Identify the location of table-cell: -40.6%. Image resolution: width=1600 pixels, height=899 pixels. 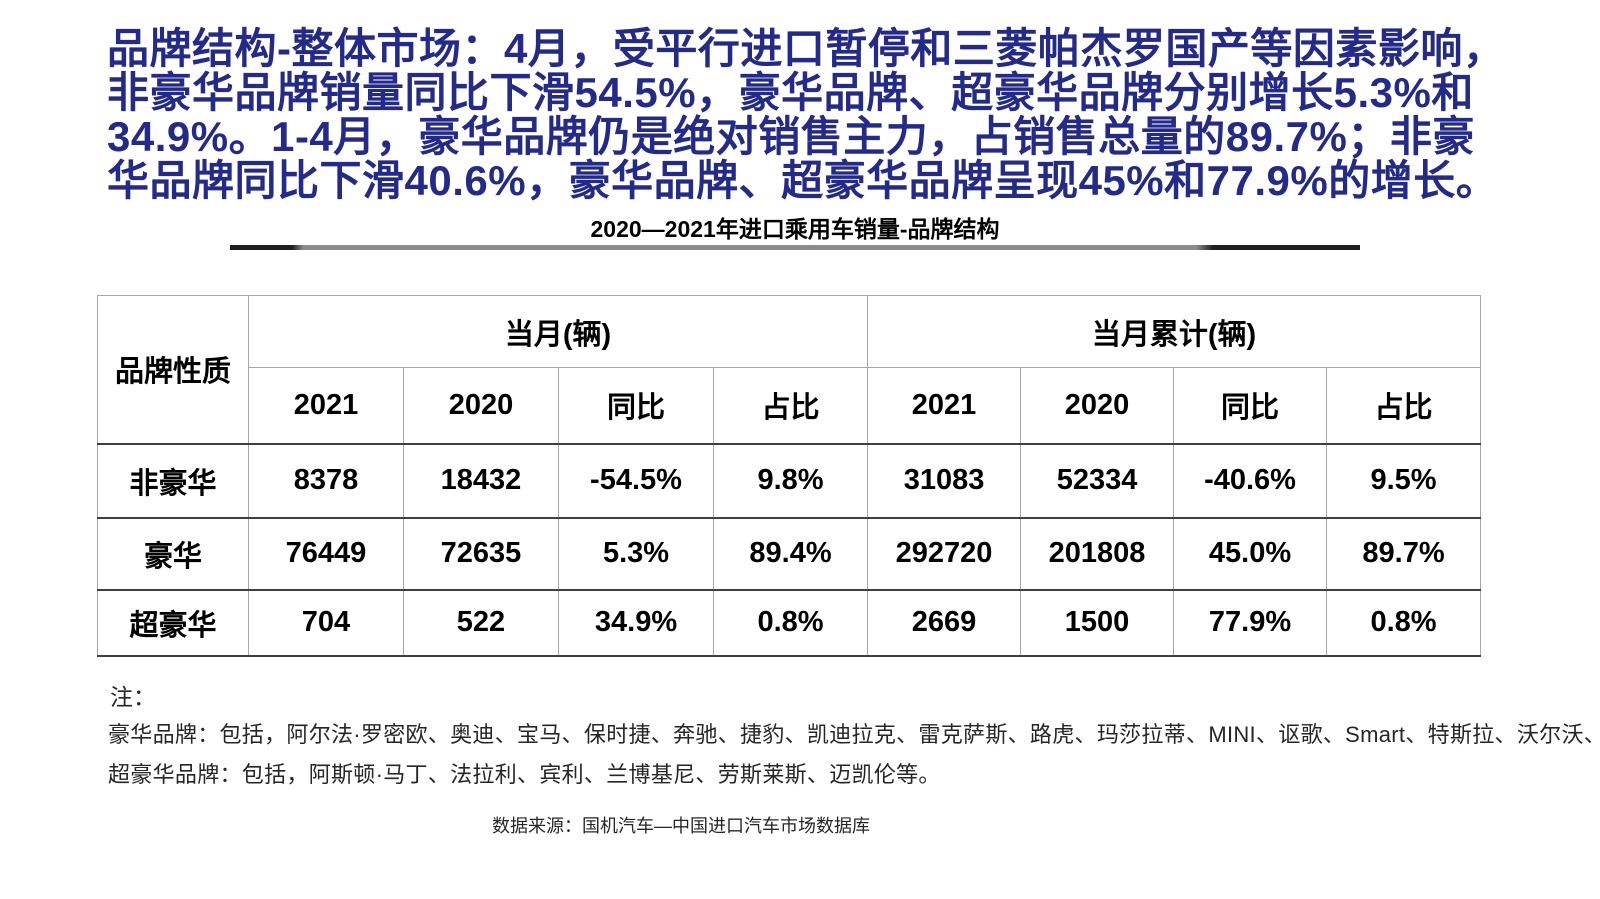
(1250, 480).